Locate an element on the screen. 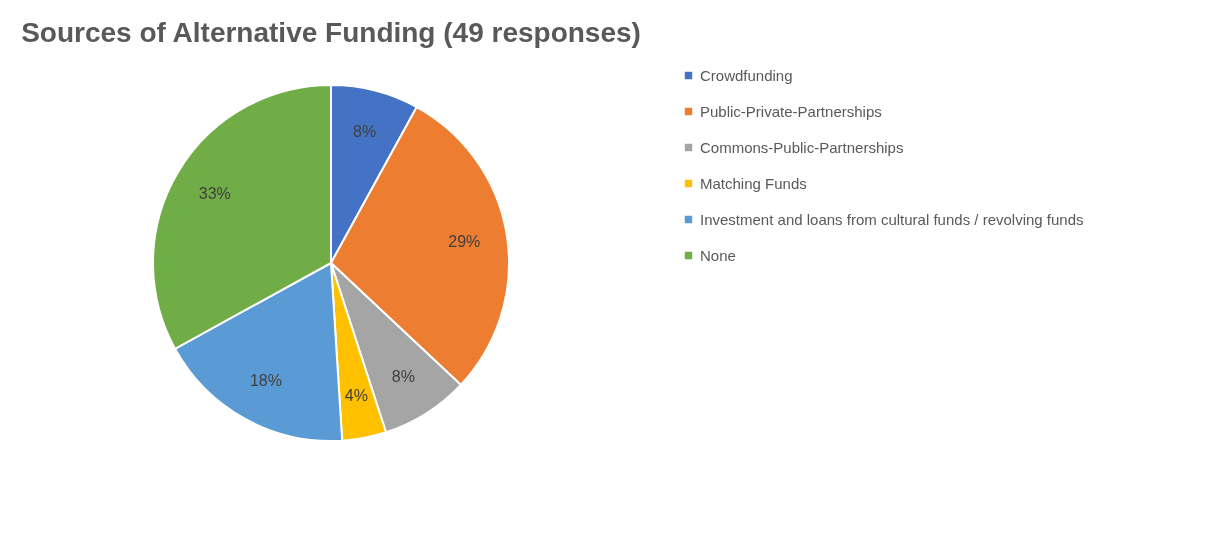 Image resolution: width=1212 pixels, height=547 pixels. data-label: 33% is located at coordinates (214, 194).